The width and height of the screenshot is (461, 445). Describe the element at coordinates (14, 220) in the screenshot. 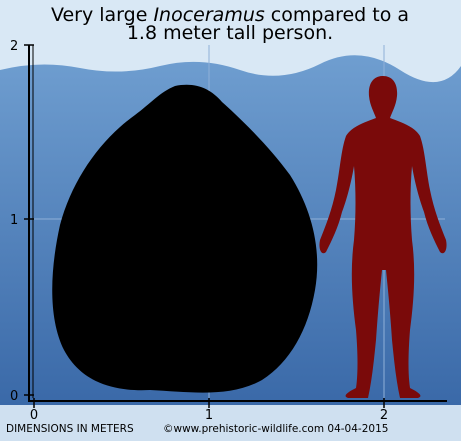

I see `y-tick-label: 1` at that location.